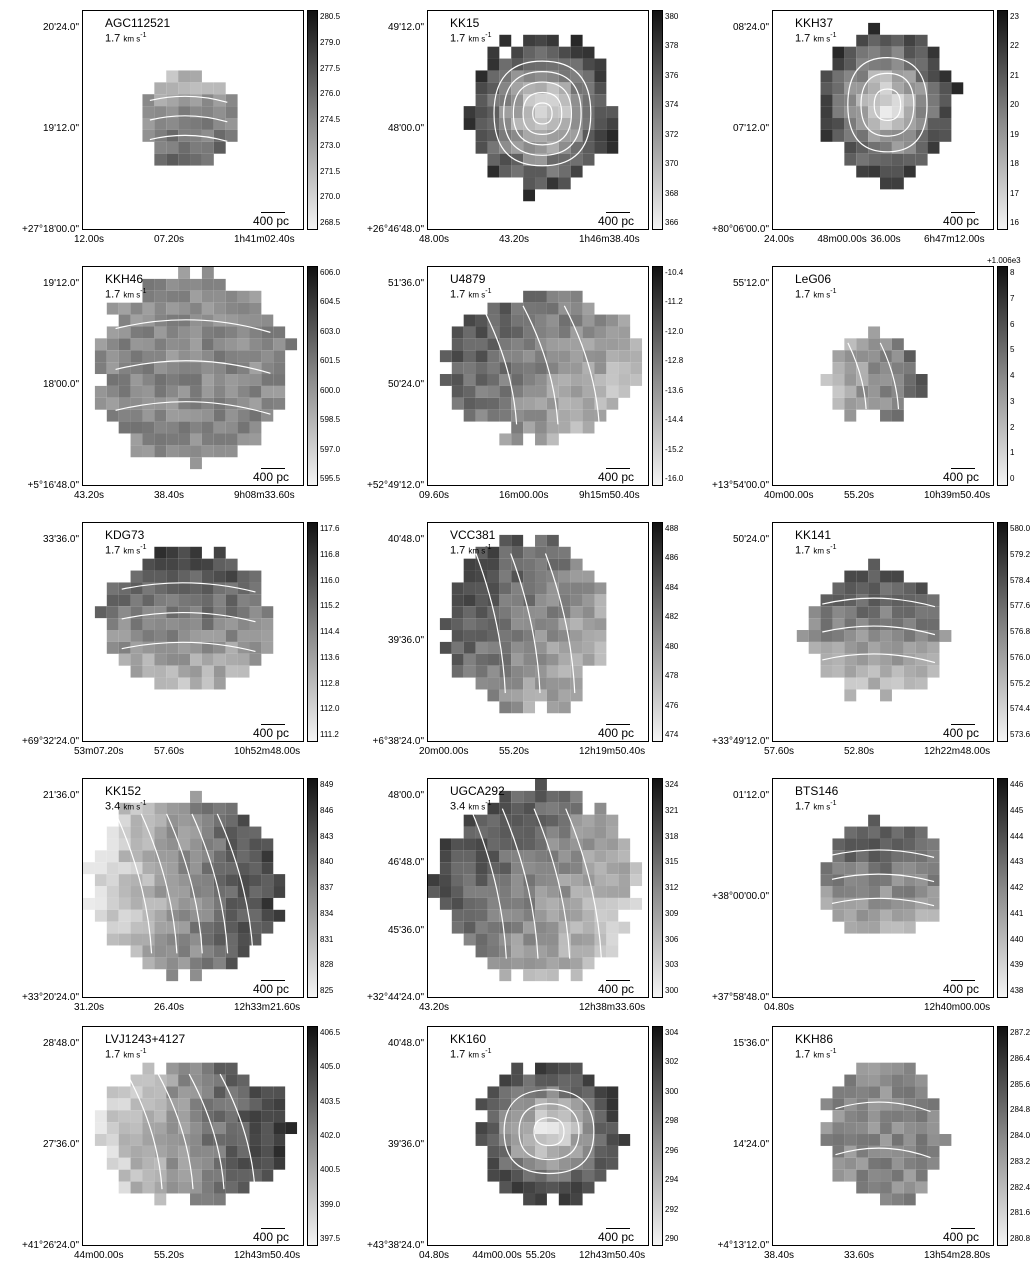 The image size is (1036, 1269). Describe the element at coordinates (657, 1136) in the screenshot. I see `colorbar` at that location.